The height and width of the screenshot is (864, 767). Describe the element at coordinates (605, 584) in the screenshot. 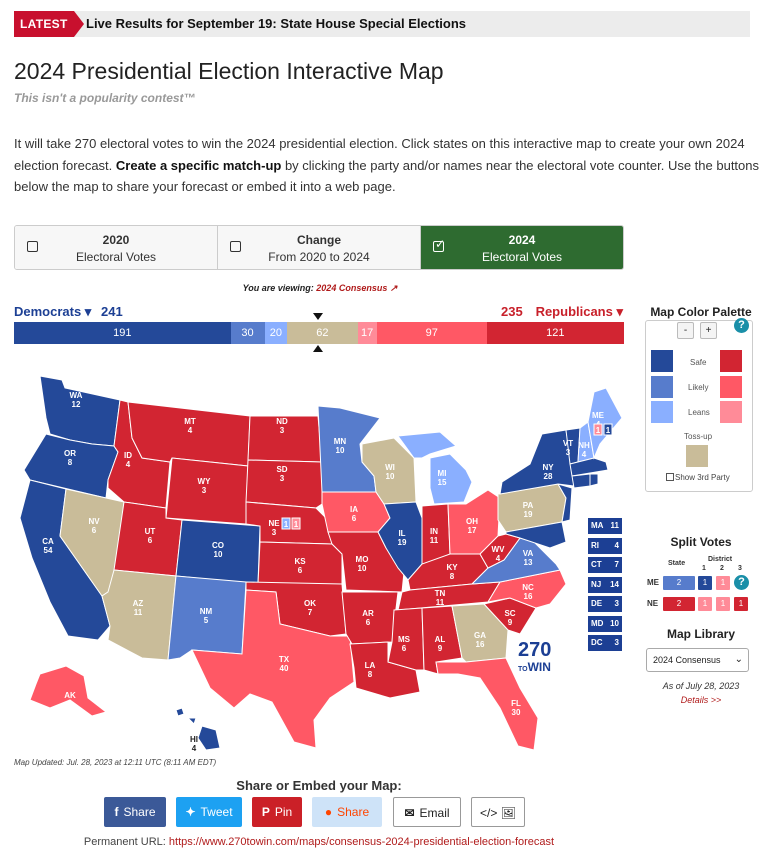

I see `small-state-nj: NJ 14` at that location.